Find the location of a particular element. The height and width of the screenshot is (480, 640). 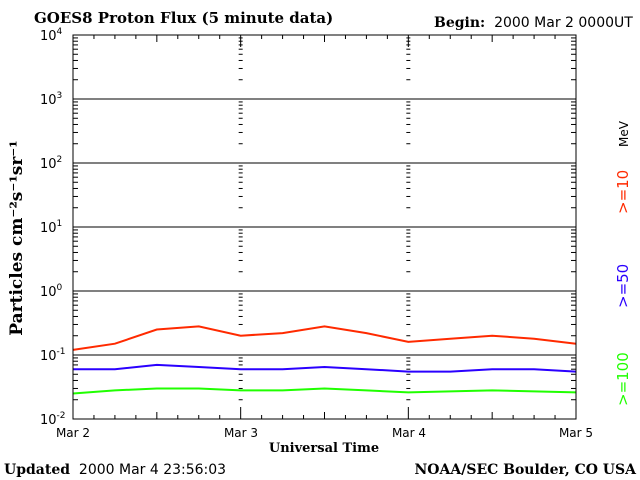

updated-label: Updated is located at coordinates (37, 470).